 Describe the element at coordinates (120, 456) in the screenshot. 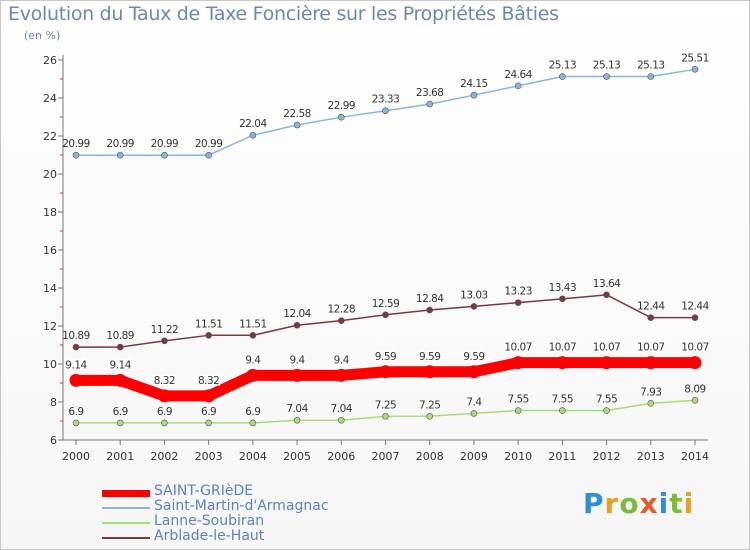

I see `x-tick-label: 2001` at that location.